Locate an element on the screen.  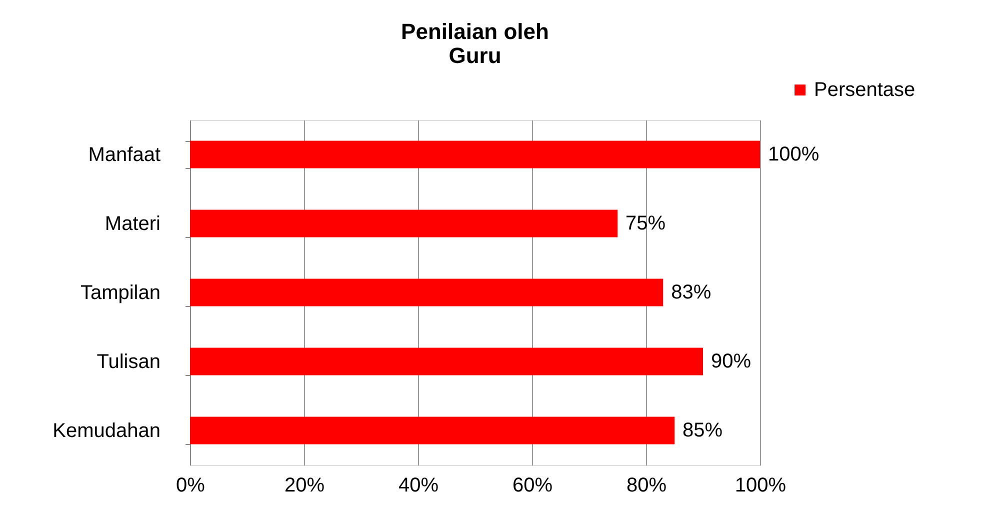
x-tick-label: 100% is located at coordinates (760, 485).